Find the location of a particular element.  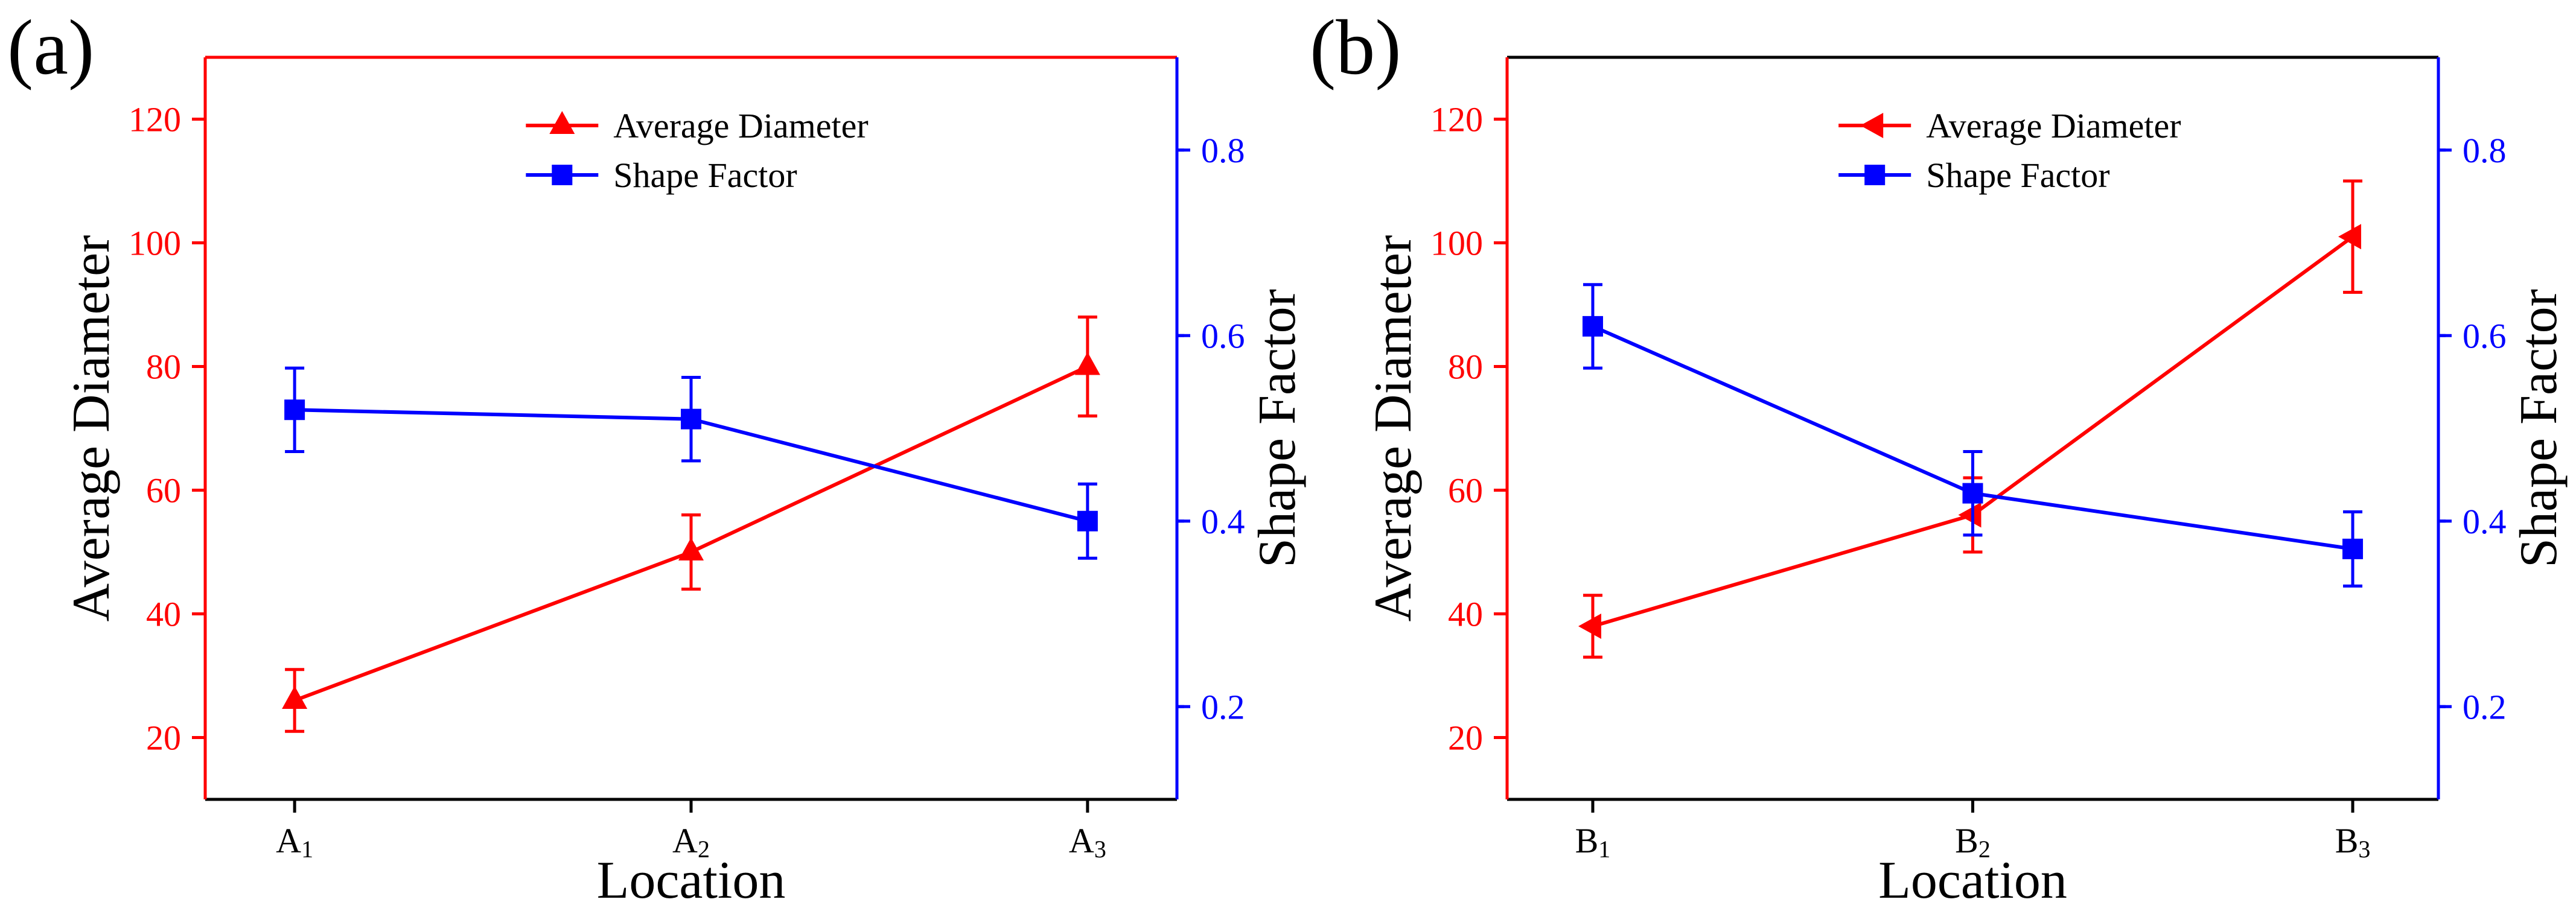

x-tick-label: A3 is located at coordinates (1087, 842).